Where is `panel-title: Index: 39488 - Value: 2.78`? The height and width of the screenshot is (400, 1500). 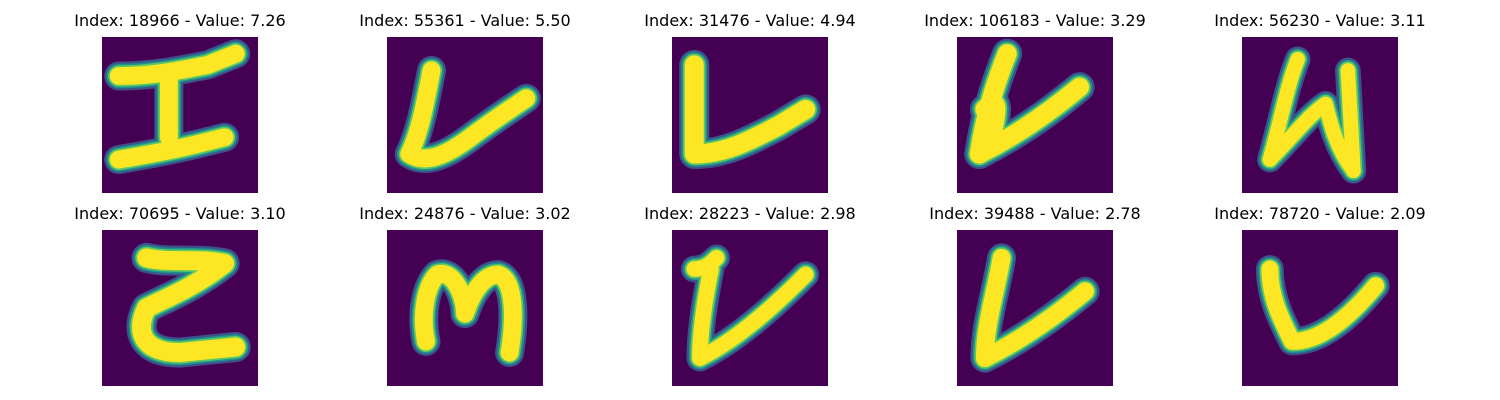 panel-title: Index: 39488 - Value: 2.78 is located at coordinates (1035, 213).